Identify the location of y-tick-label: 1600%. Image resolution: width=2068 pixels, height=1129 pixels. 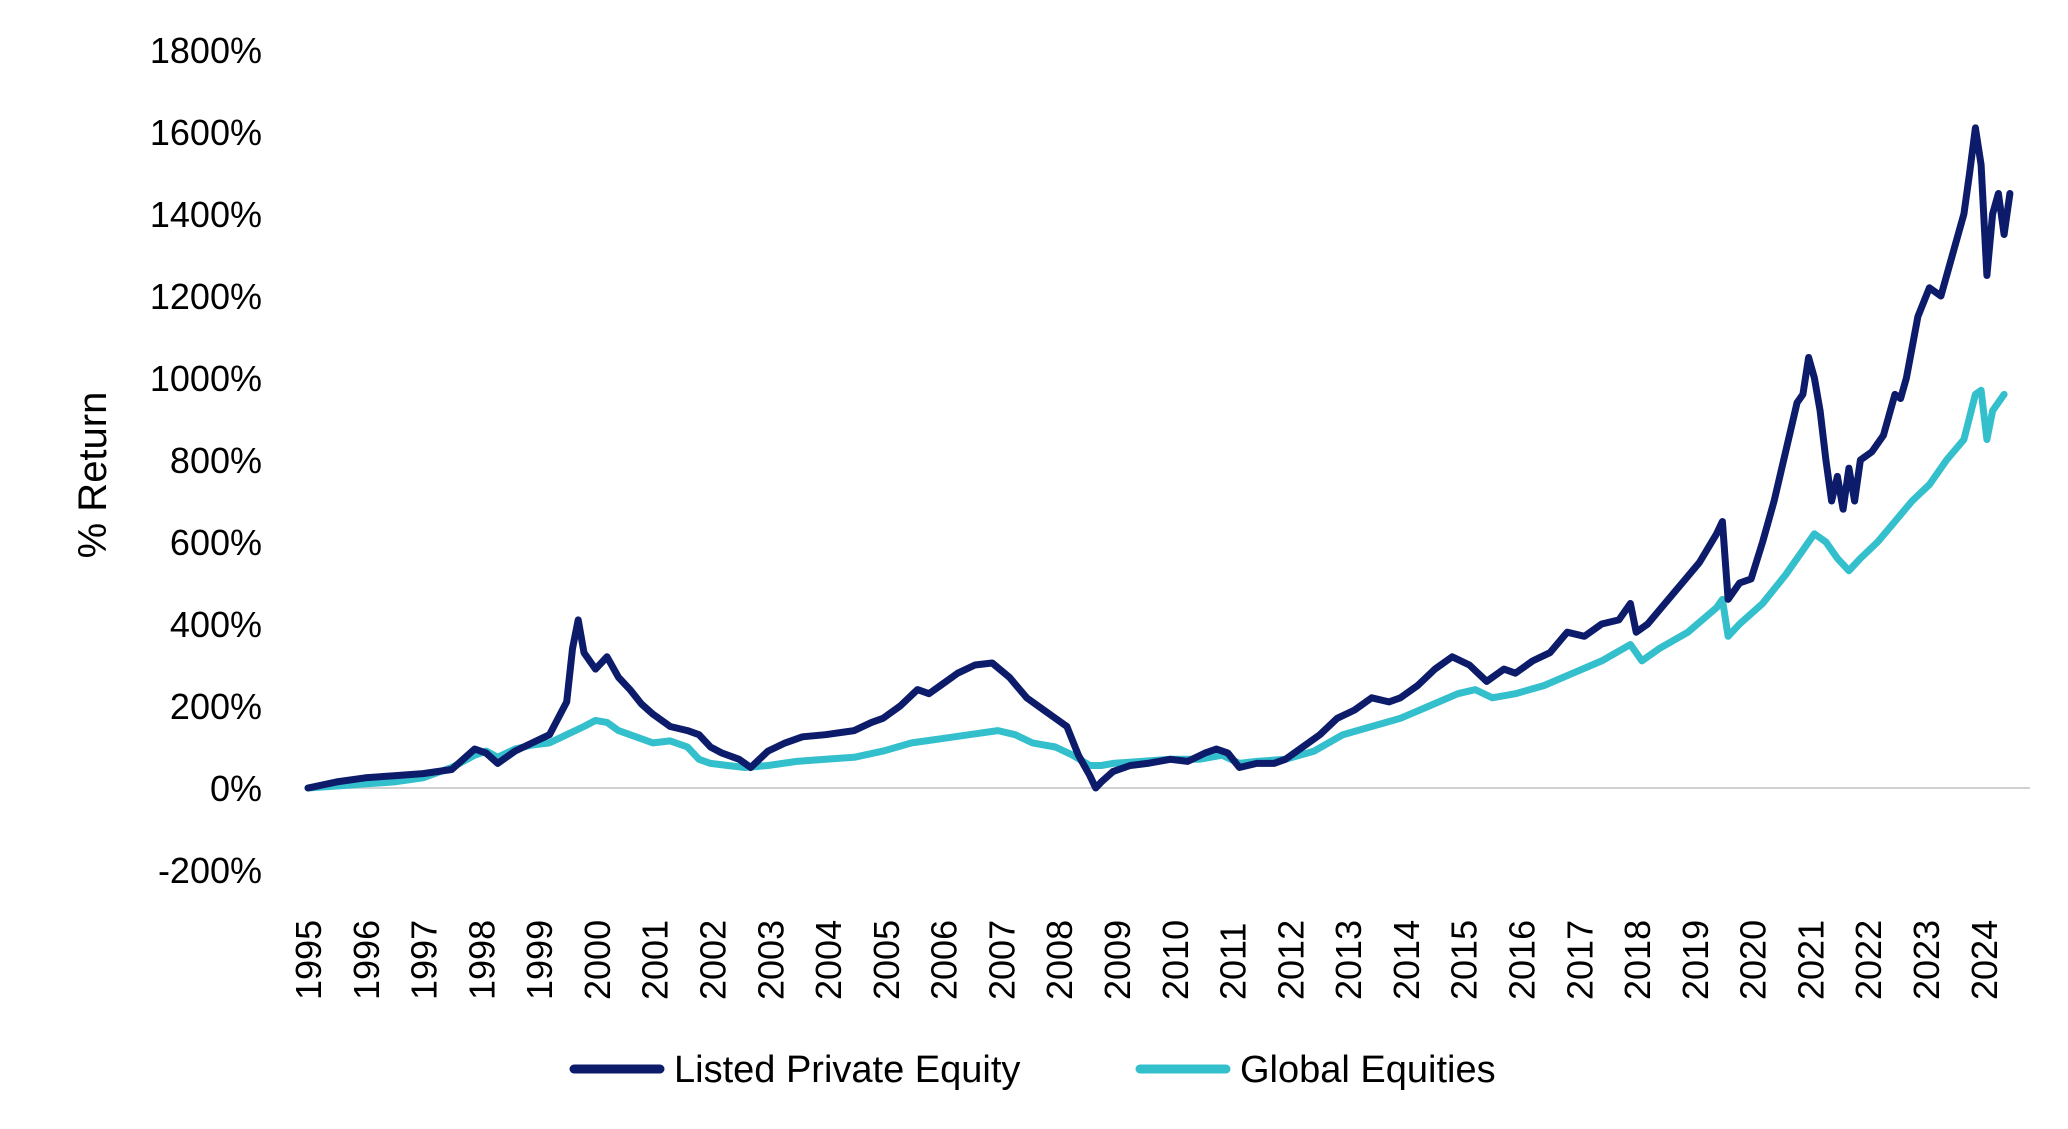
(206, 132).